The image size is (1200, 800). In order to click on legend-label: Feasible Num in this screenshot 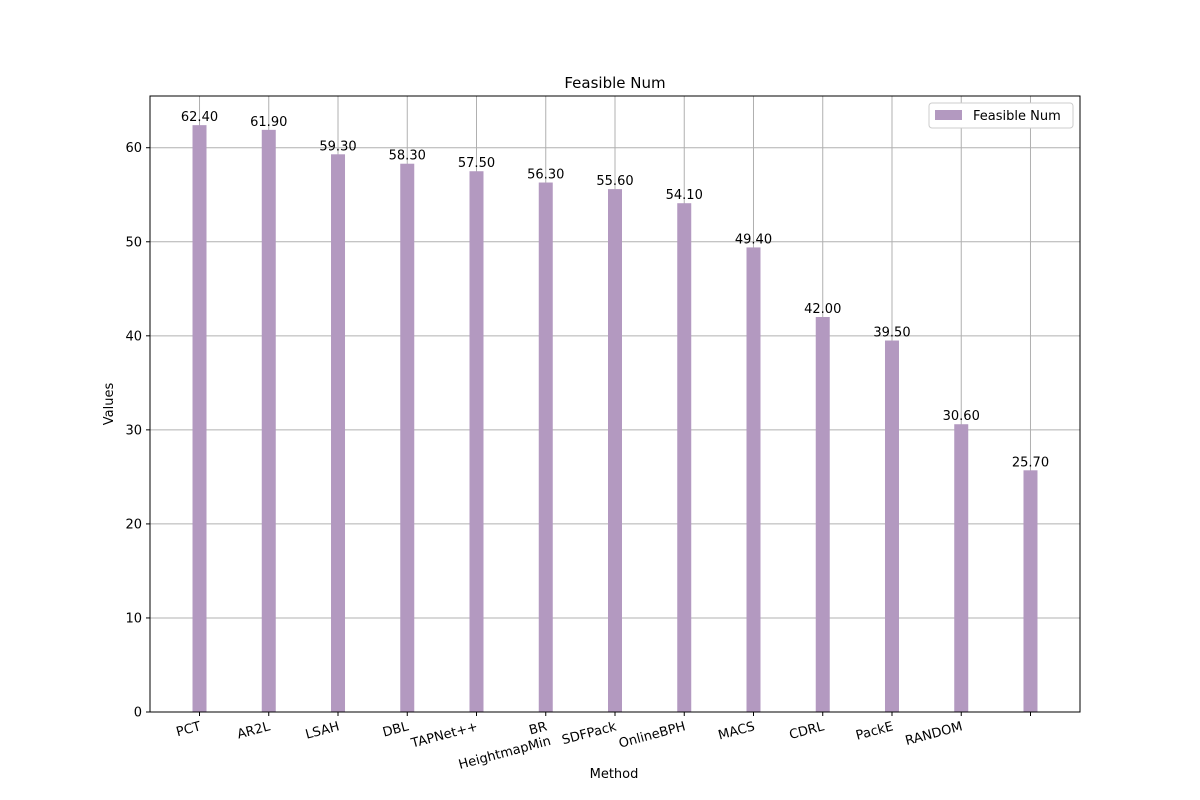, I will do `click(1017, 116)`.